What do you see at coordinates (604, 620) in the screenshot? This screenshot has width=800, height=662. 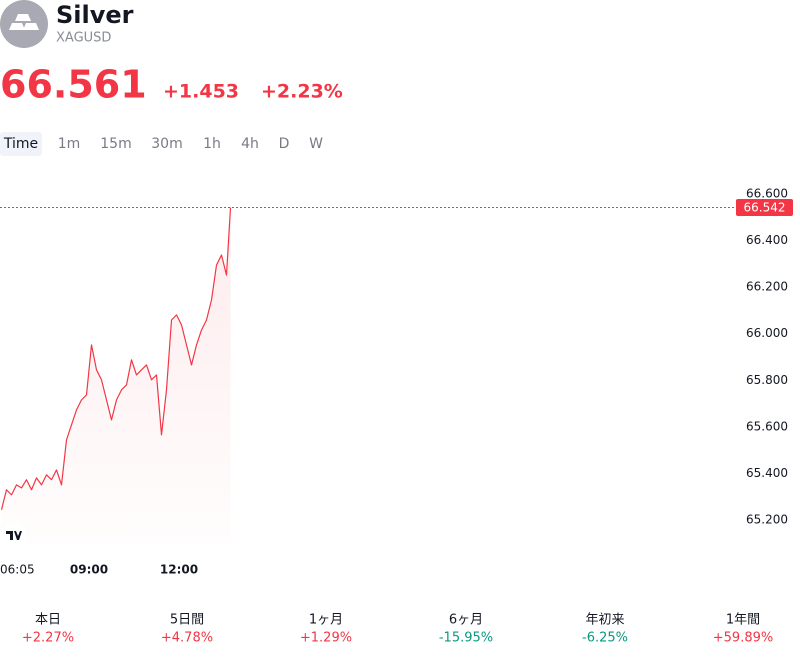 I see `period-label: 年初来` at bounding box center [604, 620].